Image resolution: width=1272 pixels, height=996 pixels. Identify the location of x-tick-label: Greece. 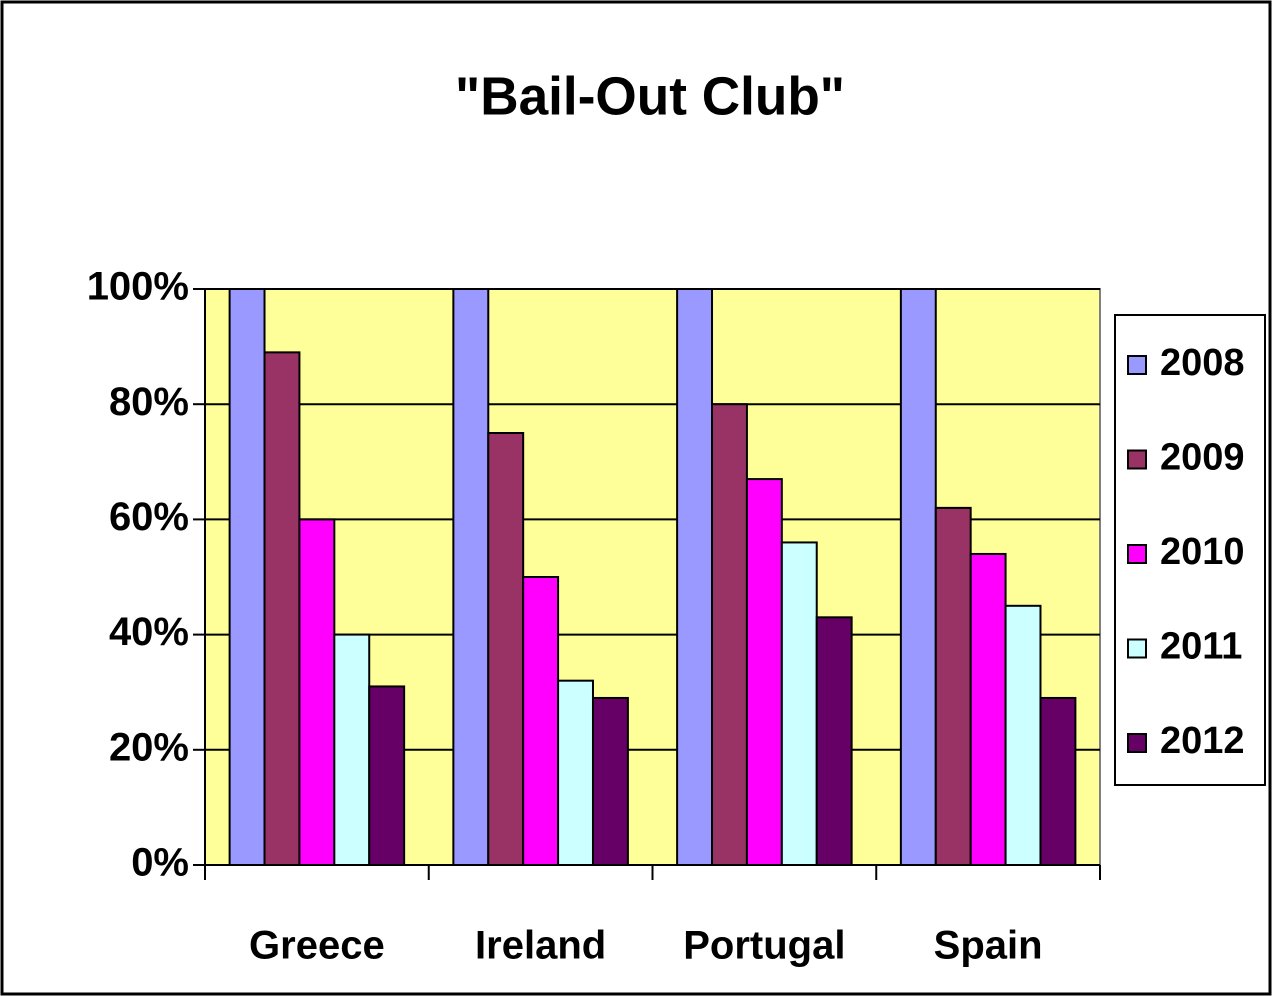
(317, 946).